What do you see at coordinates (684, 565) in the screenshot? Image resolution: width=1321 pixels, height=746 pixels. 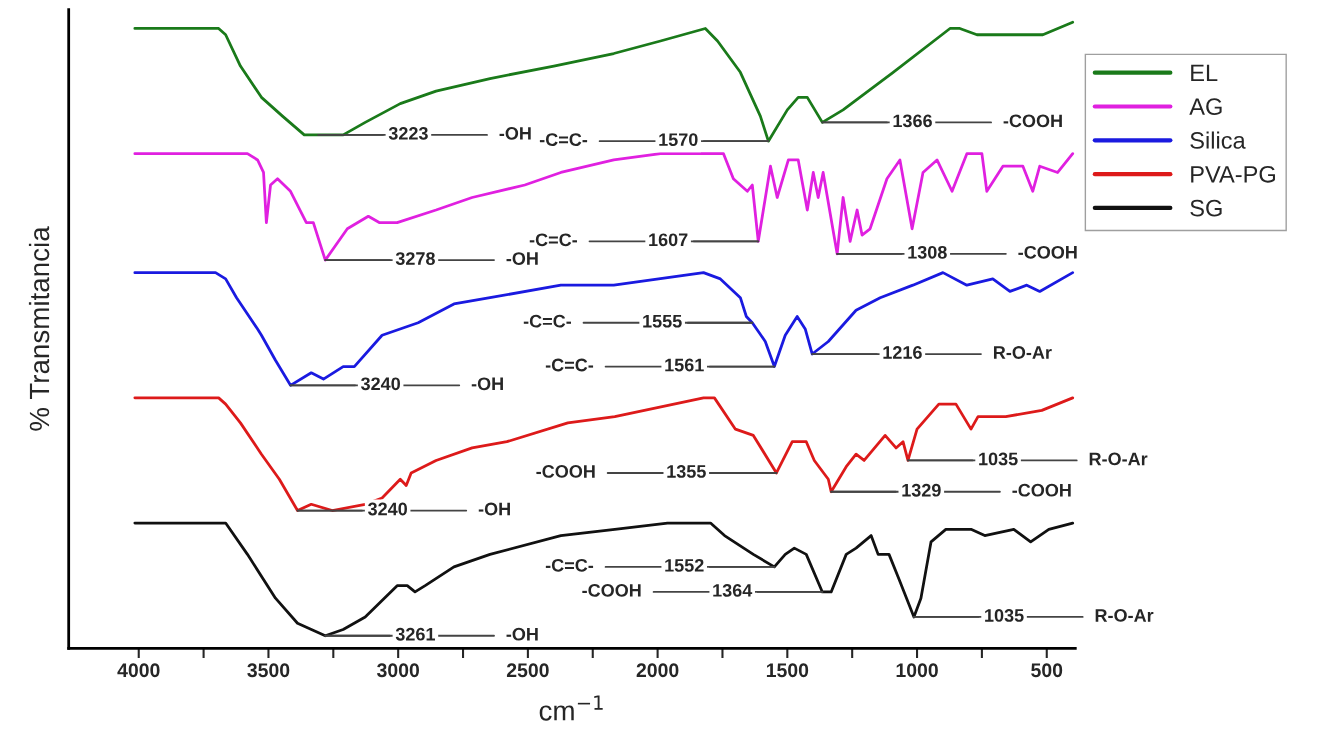 I see `annotation: 1552` at bounding box center [684, 565].